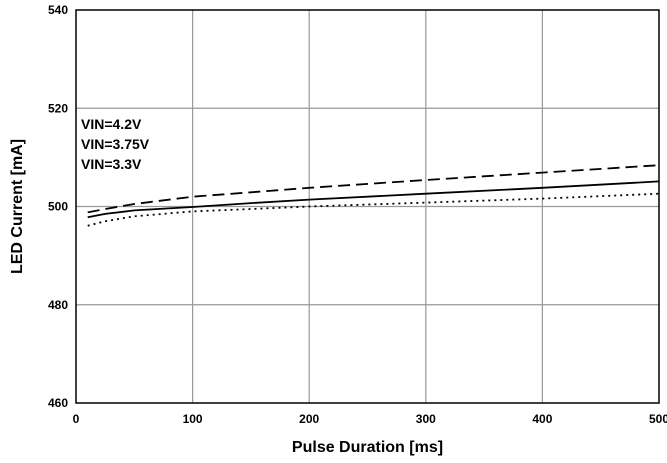 The width and height of the screenshot is (667, 463). I want to click on x-tick-label: 200, so click(309, 419).